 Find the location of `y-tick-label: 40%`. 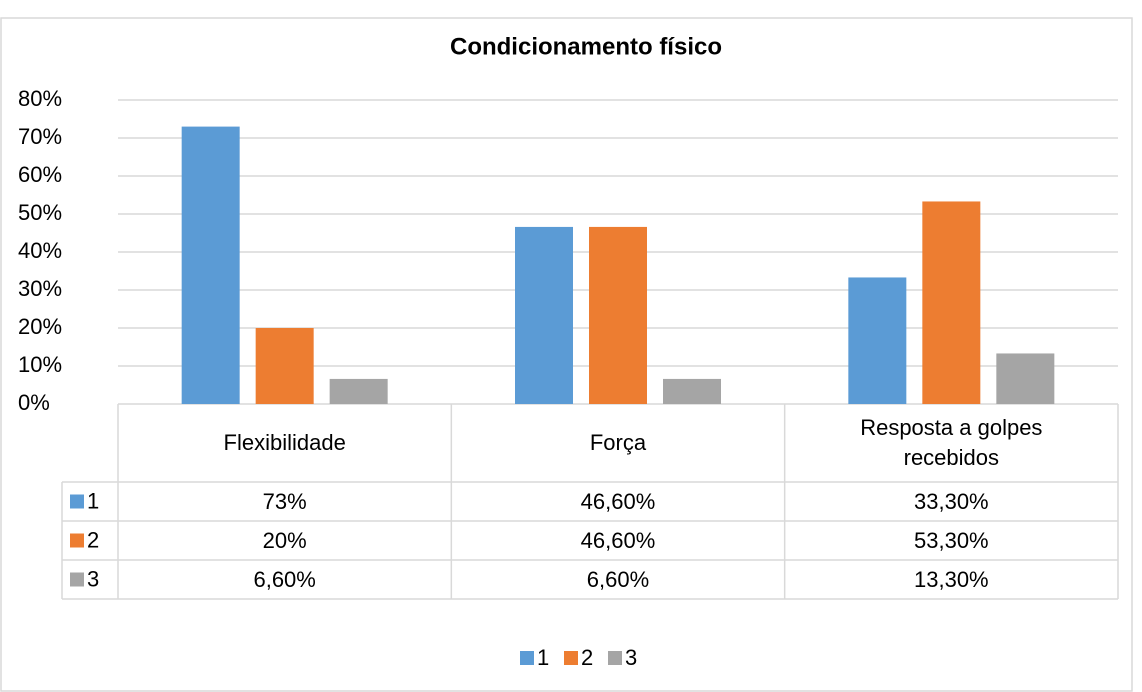

y-tick-label: 40% is located at coordinates (40, 250).